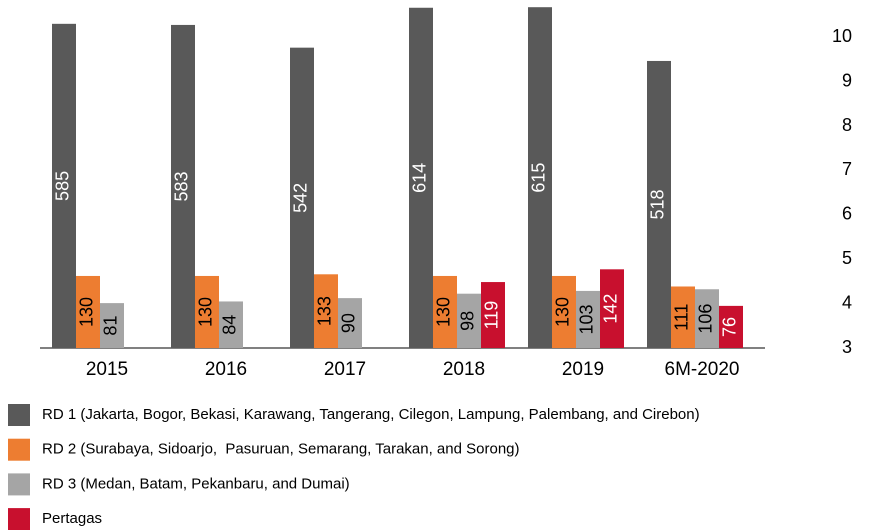  I want to click on x-tick-label: 2019, so click(583, 369).